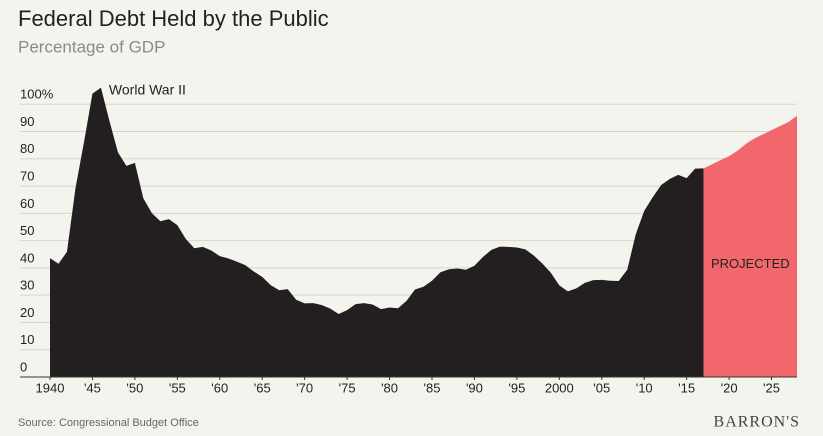 The width and height of the screenshot is (823, 436). I want to click on annotation: World War II, so click(147, 89).